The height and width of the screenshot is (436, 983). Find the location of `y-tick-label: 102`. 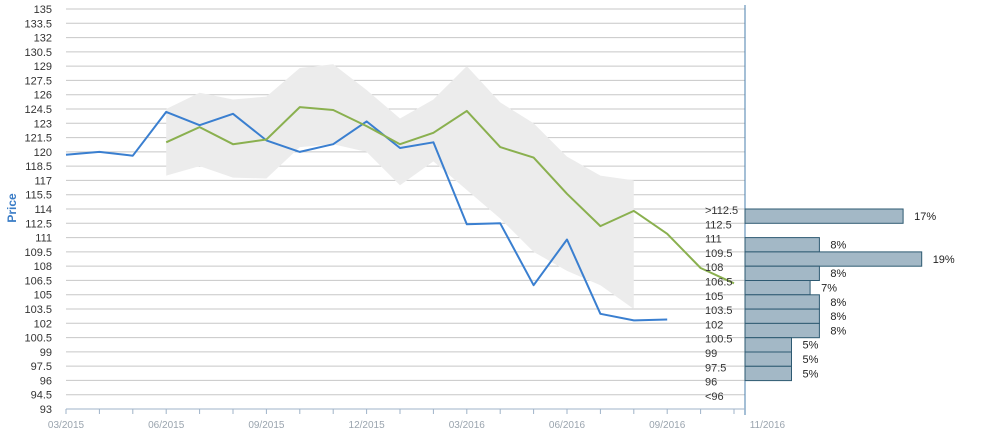

y-tick-label: 102 is located at coordinates (43, 324).